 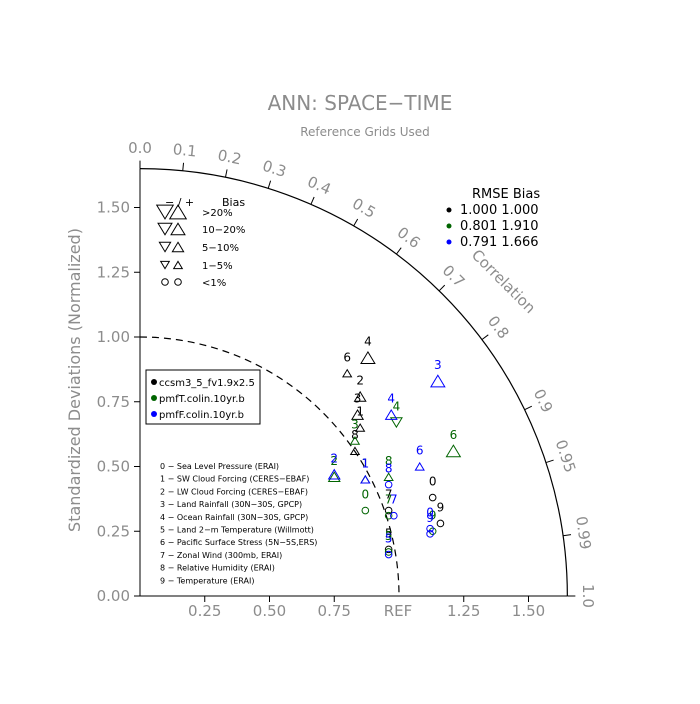 What do you see at coordinates (398, 611) in the screenshot?
I see `ref-label: REF` at bounding box center [398, 611].